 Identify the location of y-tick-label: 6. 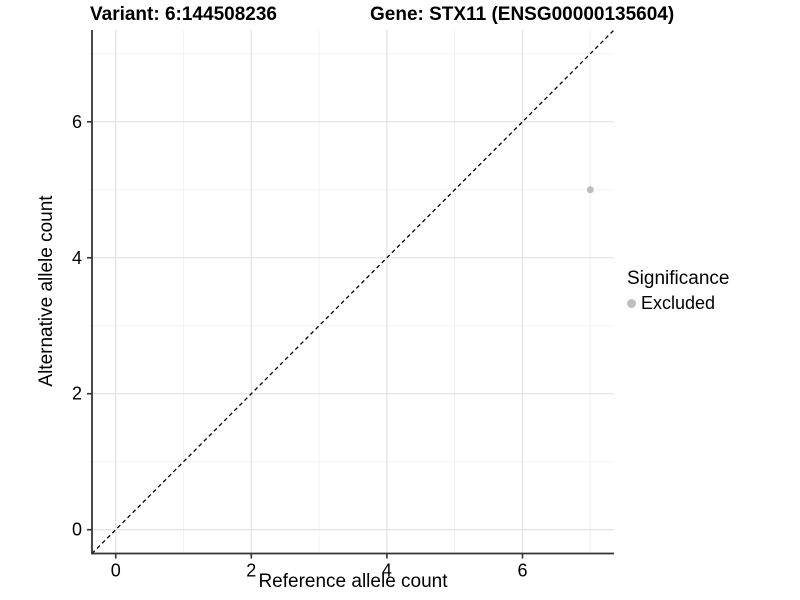
(77, 122).